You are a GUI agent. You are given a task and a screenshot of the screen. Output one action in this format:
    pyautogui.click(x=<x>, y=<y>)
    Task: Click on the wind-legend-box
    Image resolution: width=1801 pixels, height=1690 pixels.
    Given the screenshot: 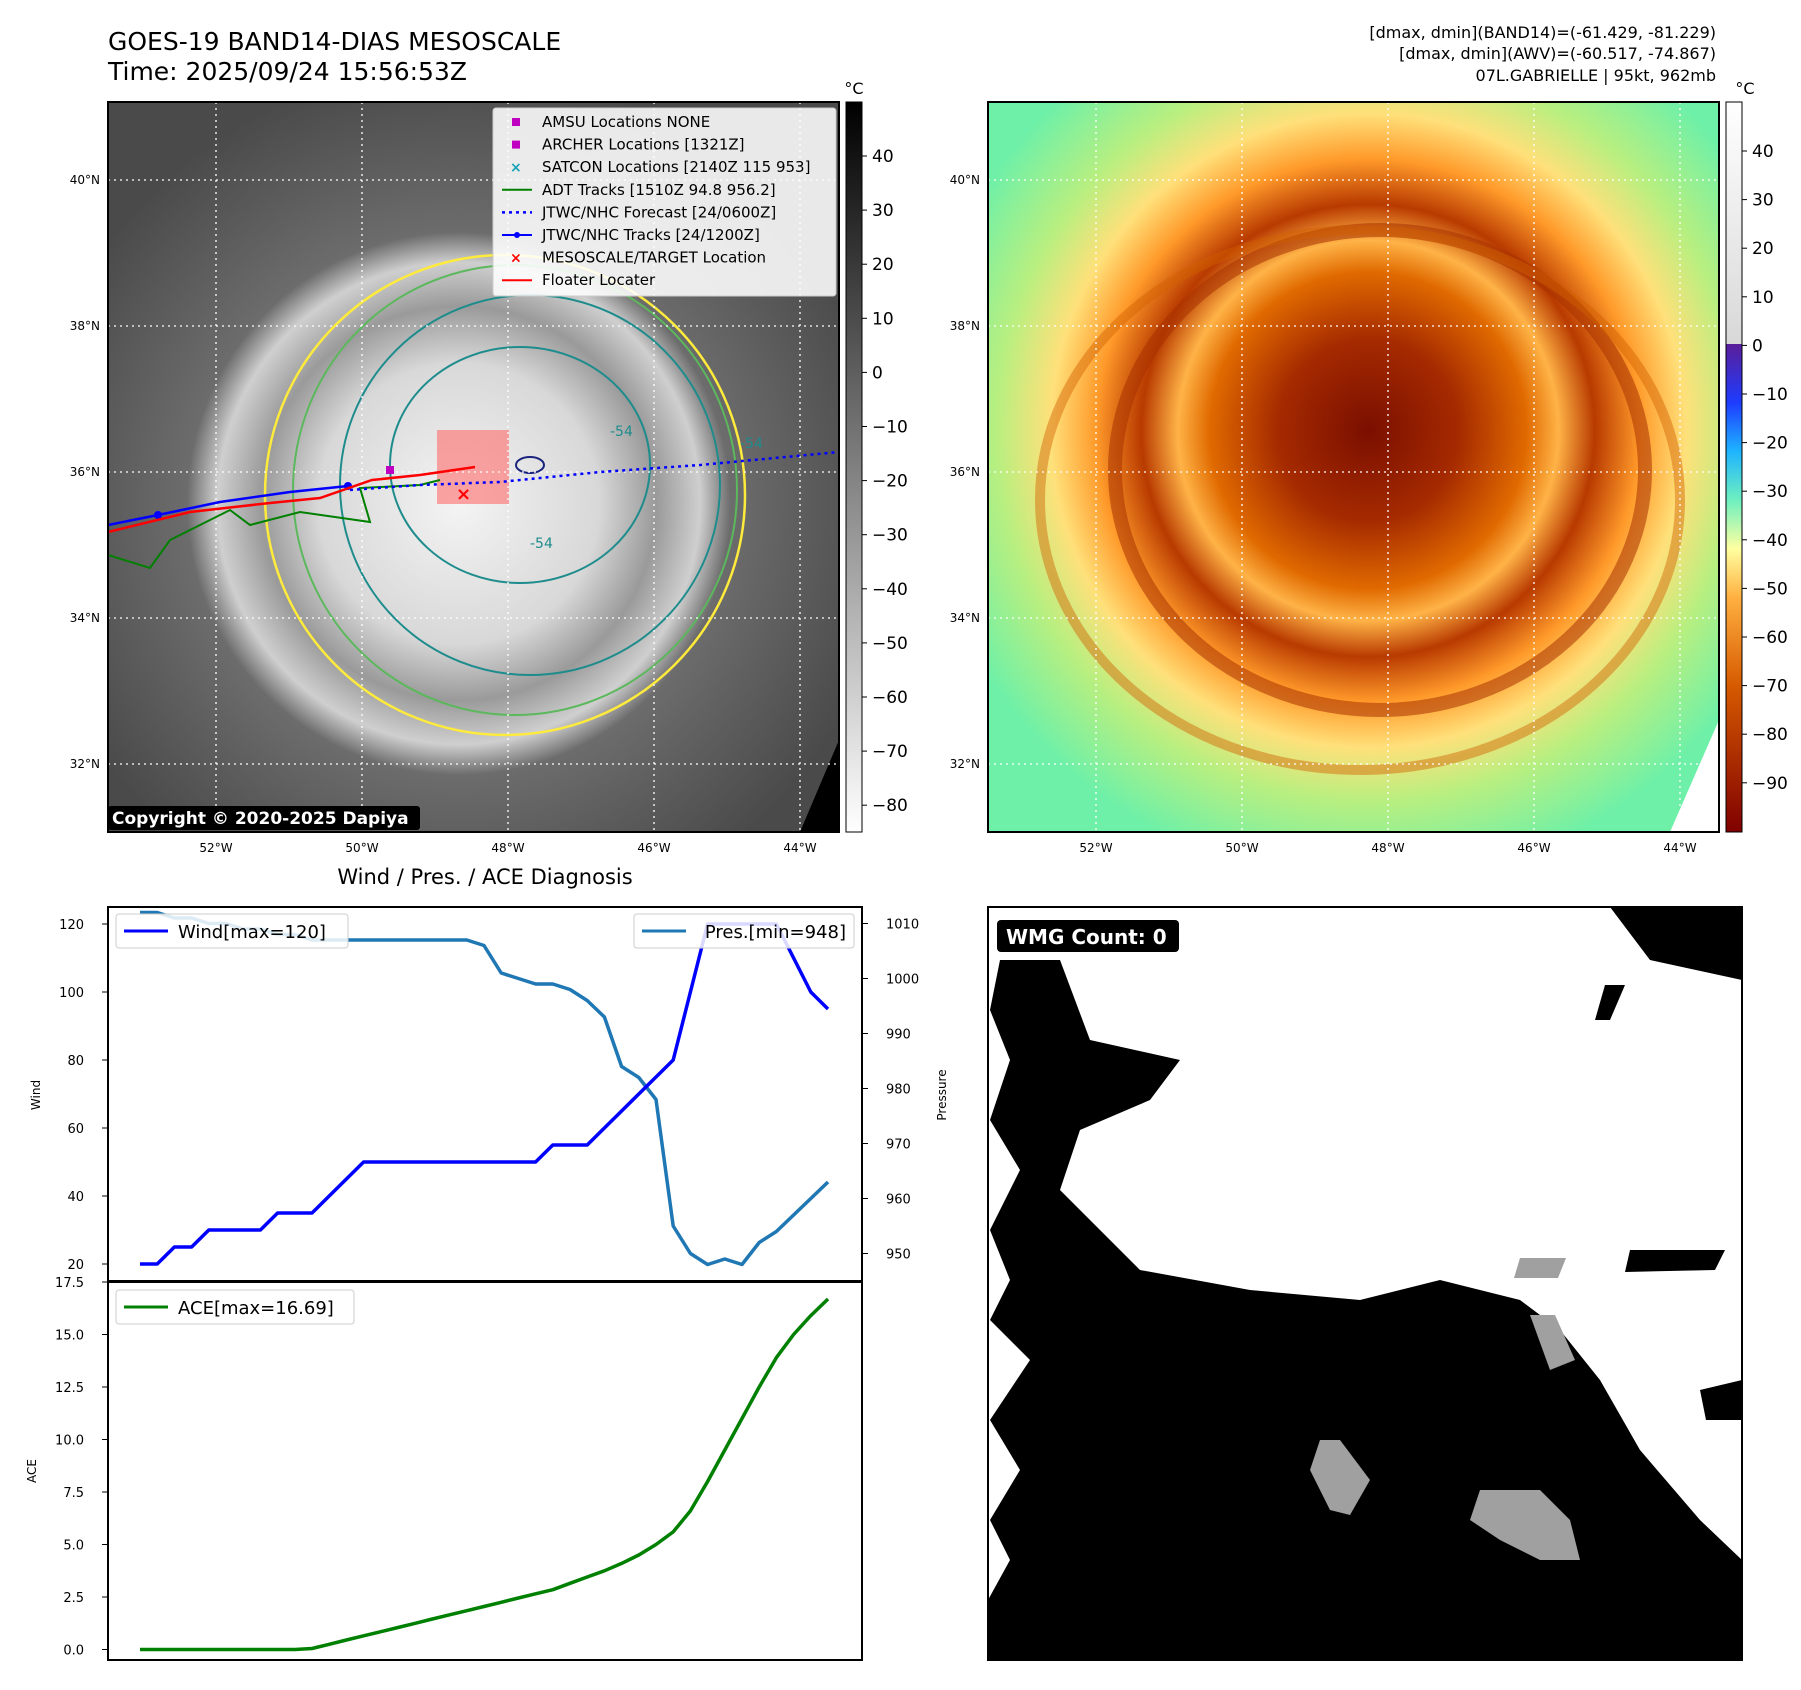 What is the action you would take?
    pyautogui.click(x=232, y=931)
    